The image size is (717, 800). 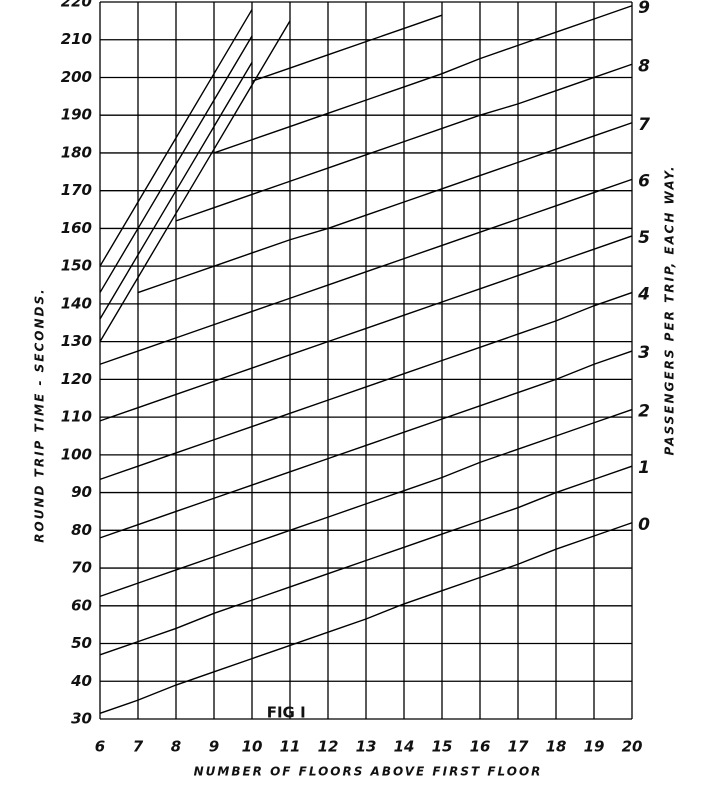 What do you see at coordinates (286, 713) in the screenshot?
I see `annotation: FIG I` at bounding box center [286, 713].